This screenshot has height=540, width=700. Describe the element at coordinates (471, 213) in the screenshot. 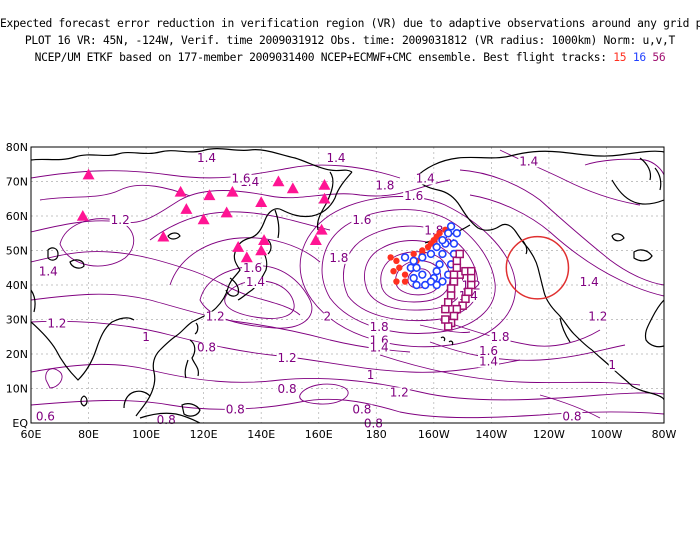

I see `alaska-coast` at that location.